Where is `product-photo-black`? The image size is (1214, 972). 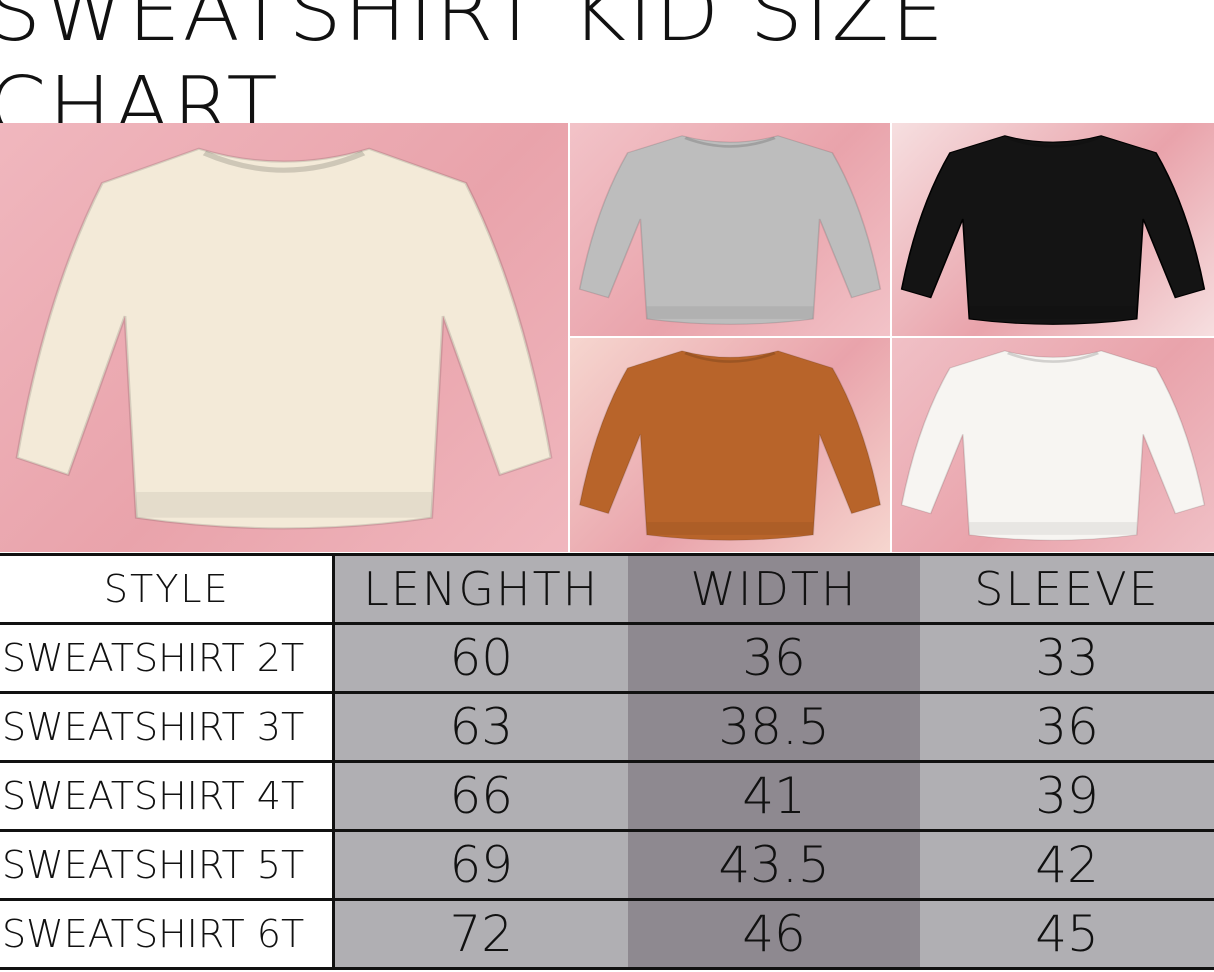
product-photo-black is located at coordinates (1053, 229).